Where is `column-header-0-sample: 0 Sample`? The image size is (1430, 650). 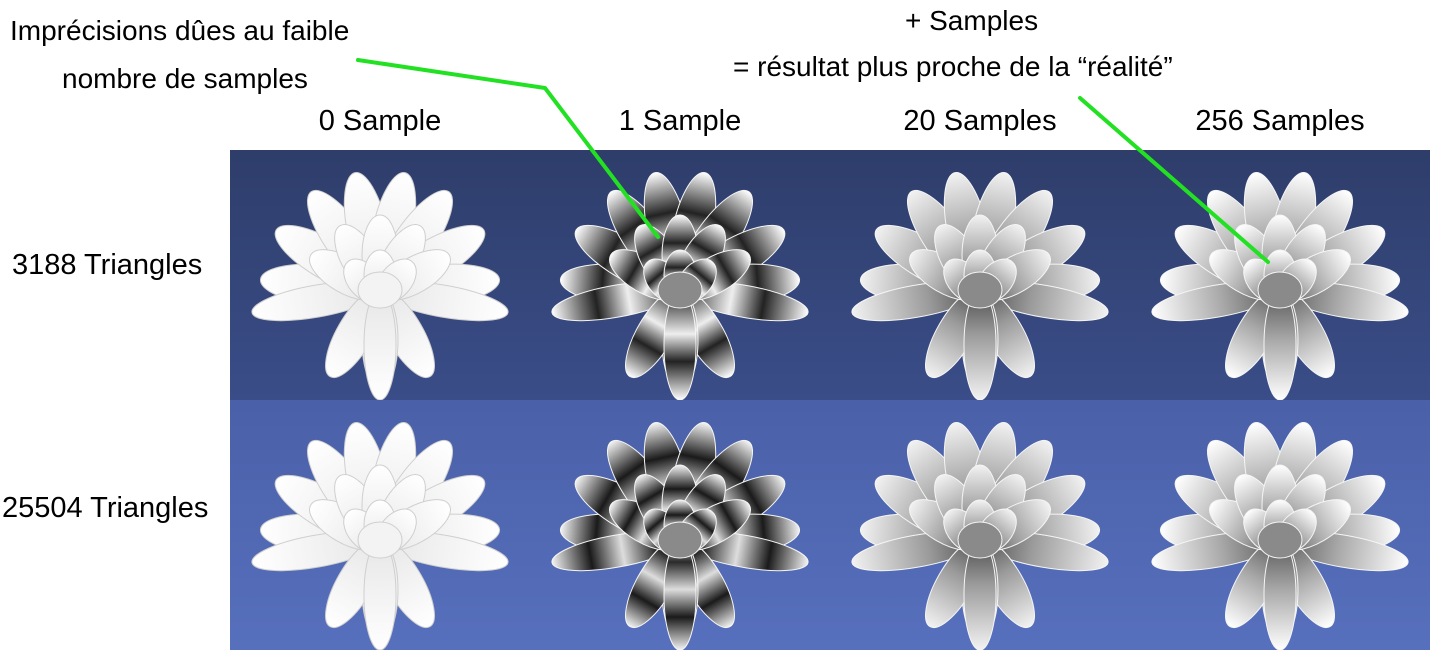
column-header-0-sample: 0 Sample is located at coordinates (380, 121).